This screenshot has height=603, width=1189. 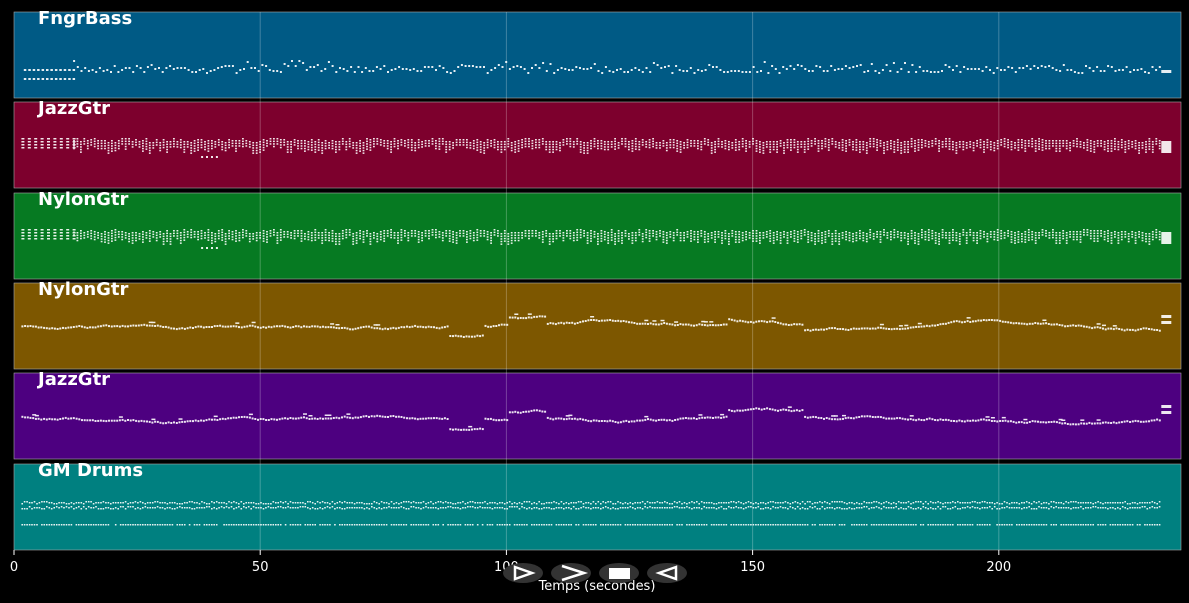 What do you see at coordinates (597, 236) in the screenshot?
I see `track-lane` at bounding box center [597, 236].